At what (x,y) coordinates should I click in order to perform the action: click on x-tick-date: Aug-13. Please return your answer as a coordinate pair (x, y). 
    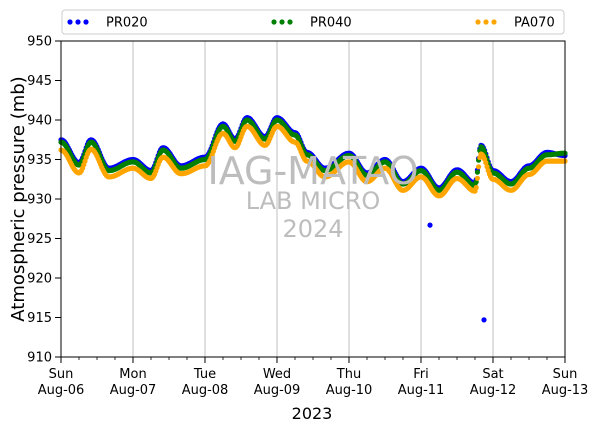
    Looking at the image, I should click on (565, 390).